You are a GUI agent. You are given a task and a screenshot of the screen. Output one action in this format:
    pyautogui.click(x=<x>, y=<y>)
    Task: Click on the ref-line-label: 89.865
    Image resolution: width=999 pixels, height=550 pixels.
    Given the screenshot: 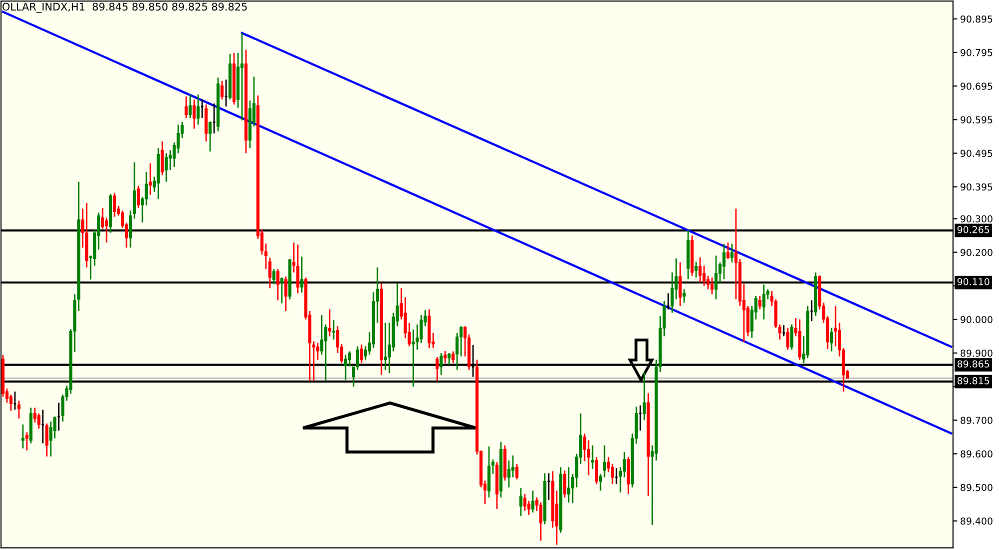 What is the action you would take?
    pyautogui.click(x=973, y=364)
    